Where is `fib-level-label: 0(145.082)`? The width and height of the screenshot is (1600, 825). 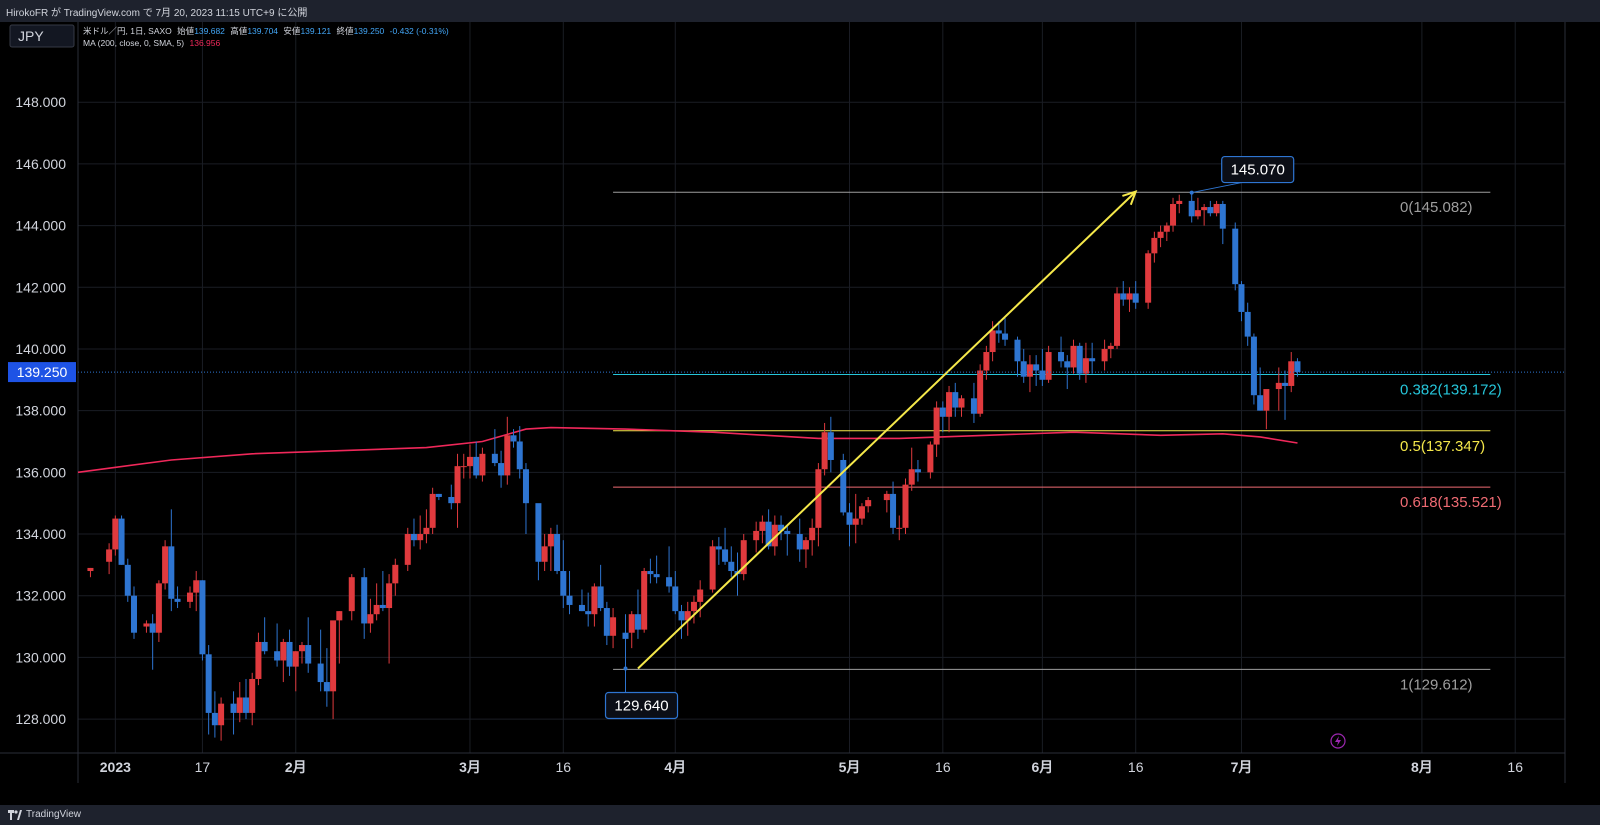 fib-level-label: 0(145.082) is located at coordinates (1436, 207).